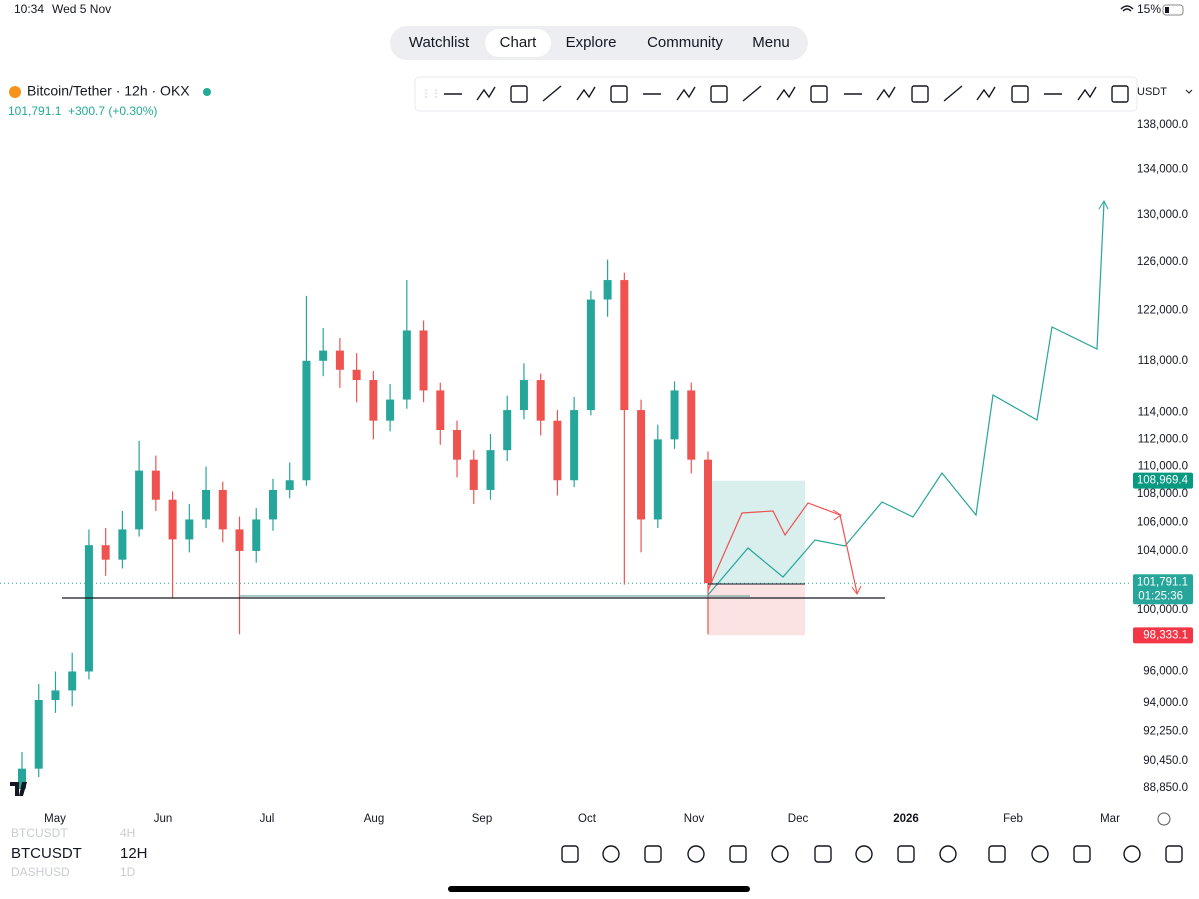  I want to click on nav-tab: Chart, so click(519, 42).